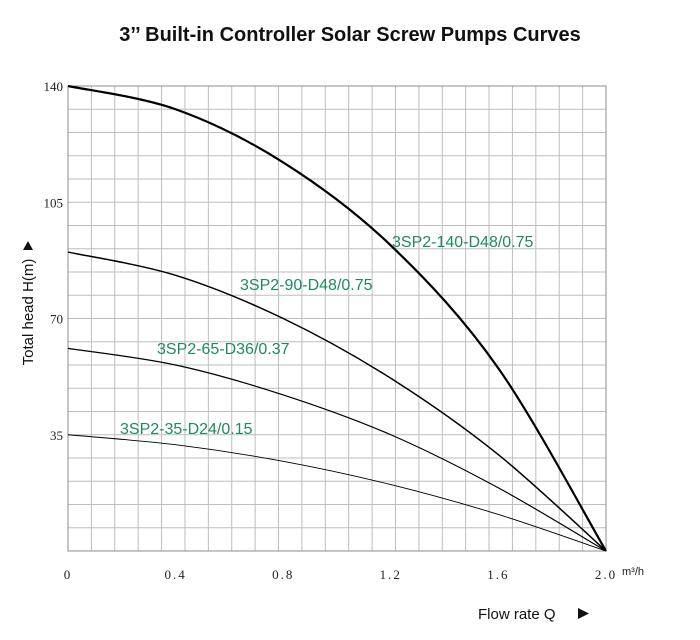 The image size is (700, 640). I want to click on series-label-1: 3SP2-140-D48/0.75, so click(463, 242).